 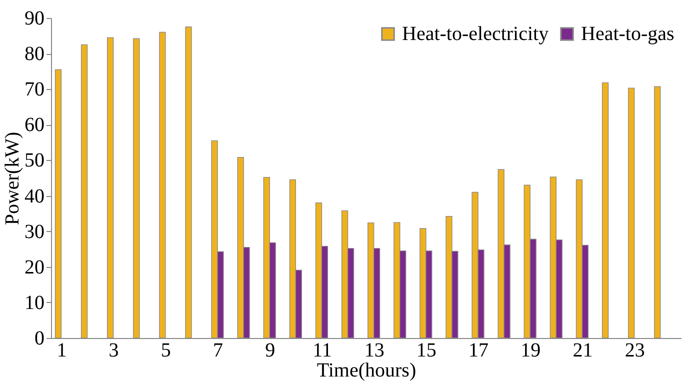 I want to click on legend-label: Heat-to-electricity, so click(x=475, y=34).